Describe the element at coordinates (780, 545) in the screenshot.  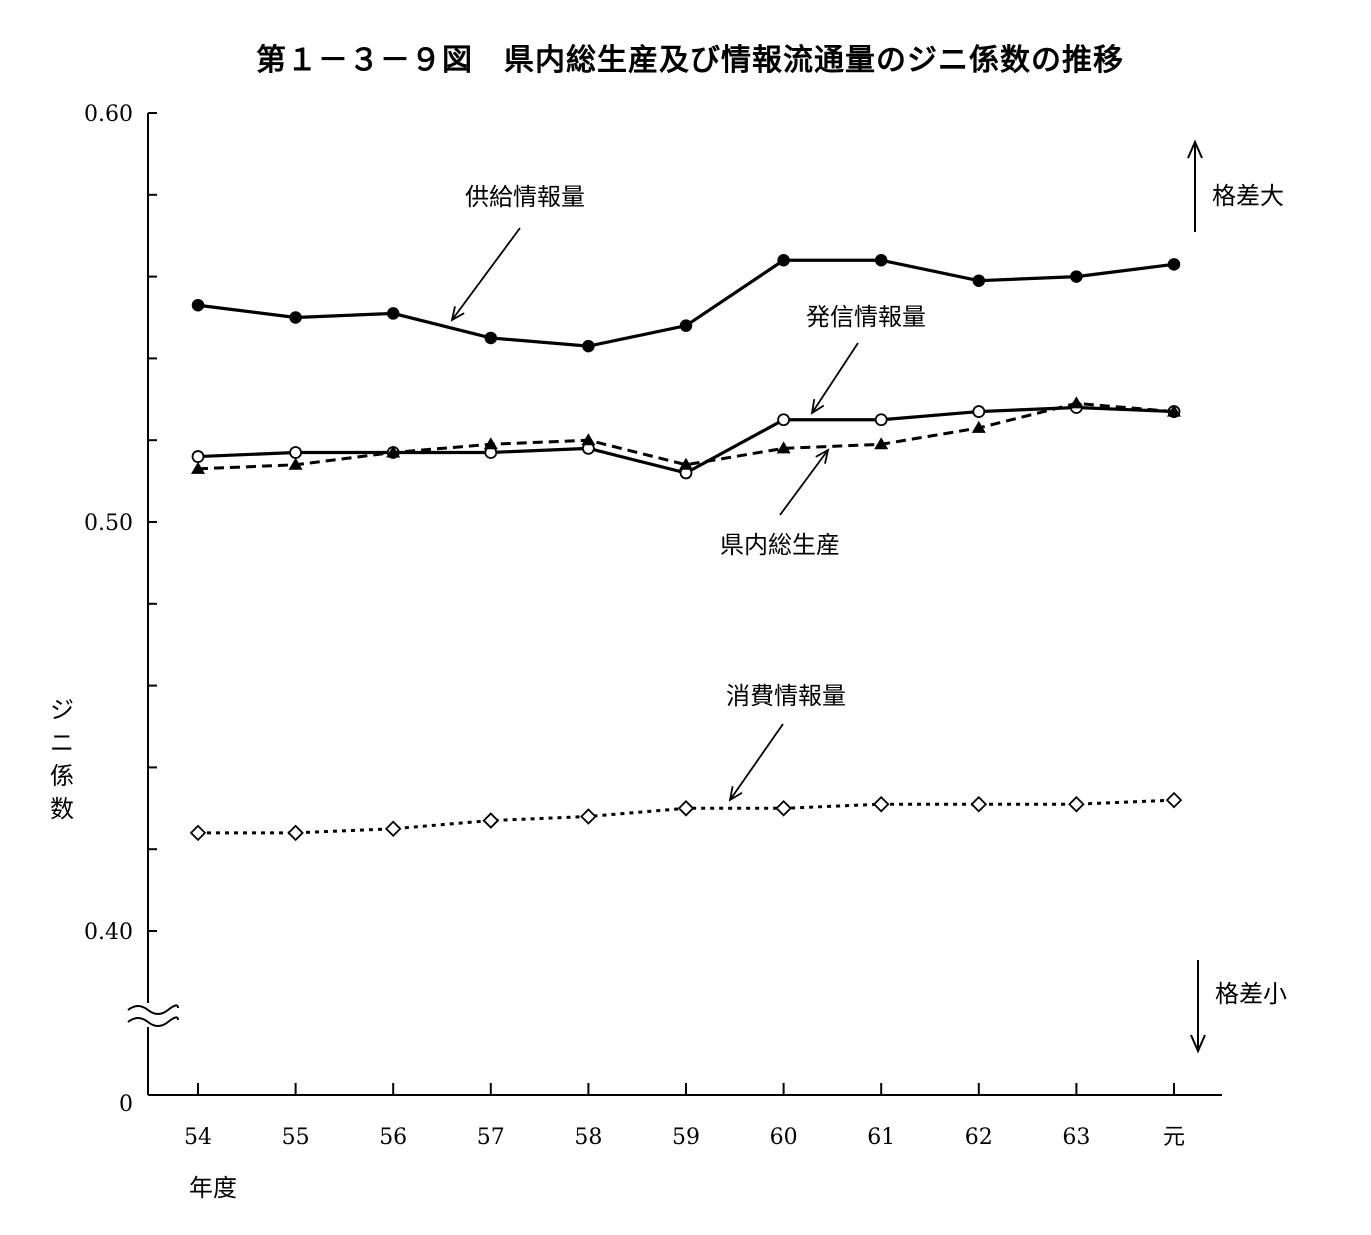
I see `series-label-gdp: 県内総生産` at that location.